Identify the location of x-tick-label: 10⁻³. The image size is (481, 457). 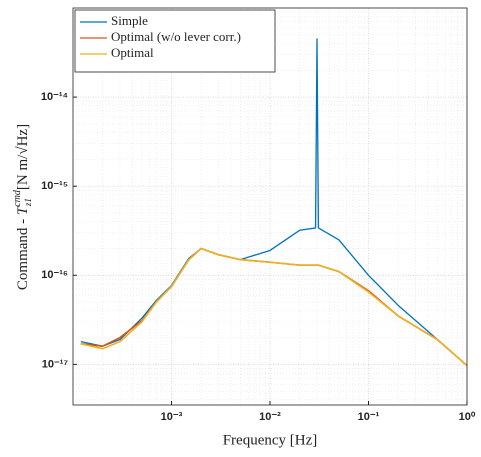
(172, 417).